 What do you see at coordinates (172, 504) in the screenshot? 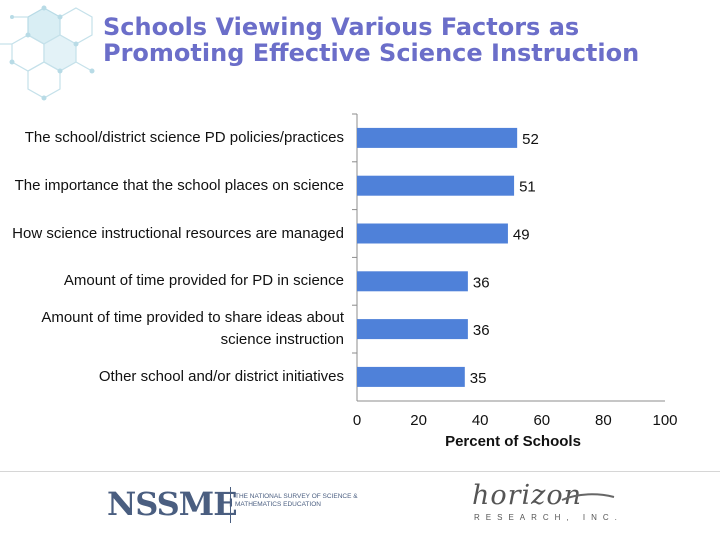
I see `nssme-logo: NSSME` at bounding box center [172, 504].